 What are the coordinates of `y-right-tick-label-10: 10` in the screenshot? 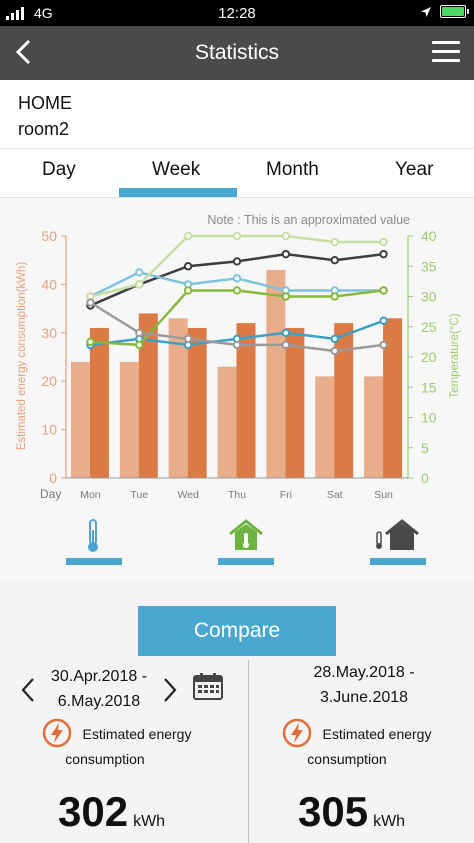 It's located at (429, 418).